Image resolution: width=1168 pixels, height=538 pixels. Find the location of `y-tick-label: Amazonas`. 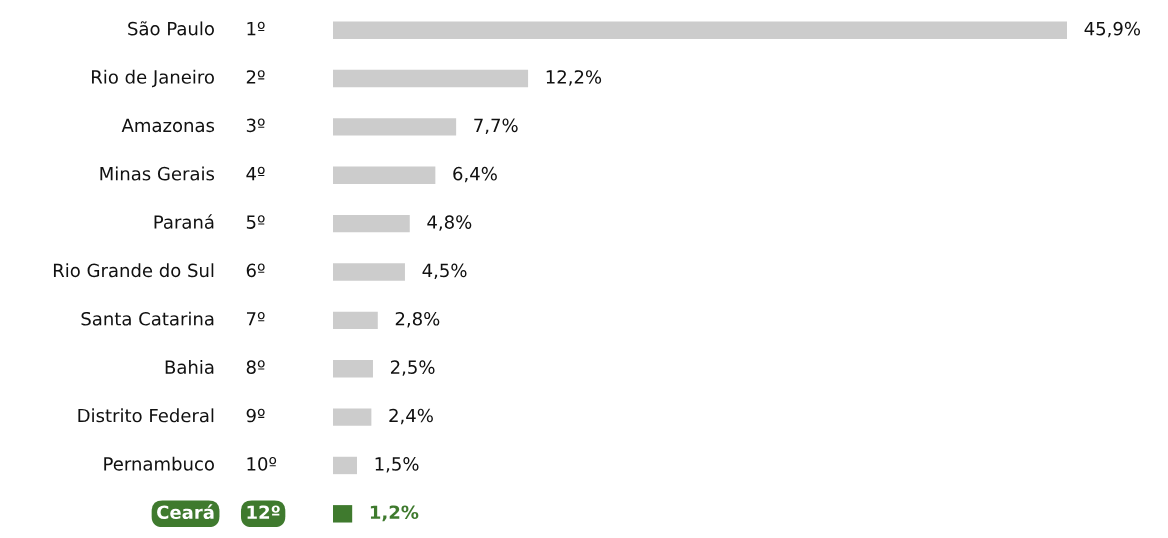

y-tick-label: Amazonas is located at coordinates (168, 125).